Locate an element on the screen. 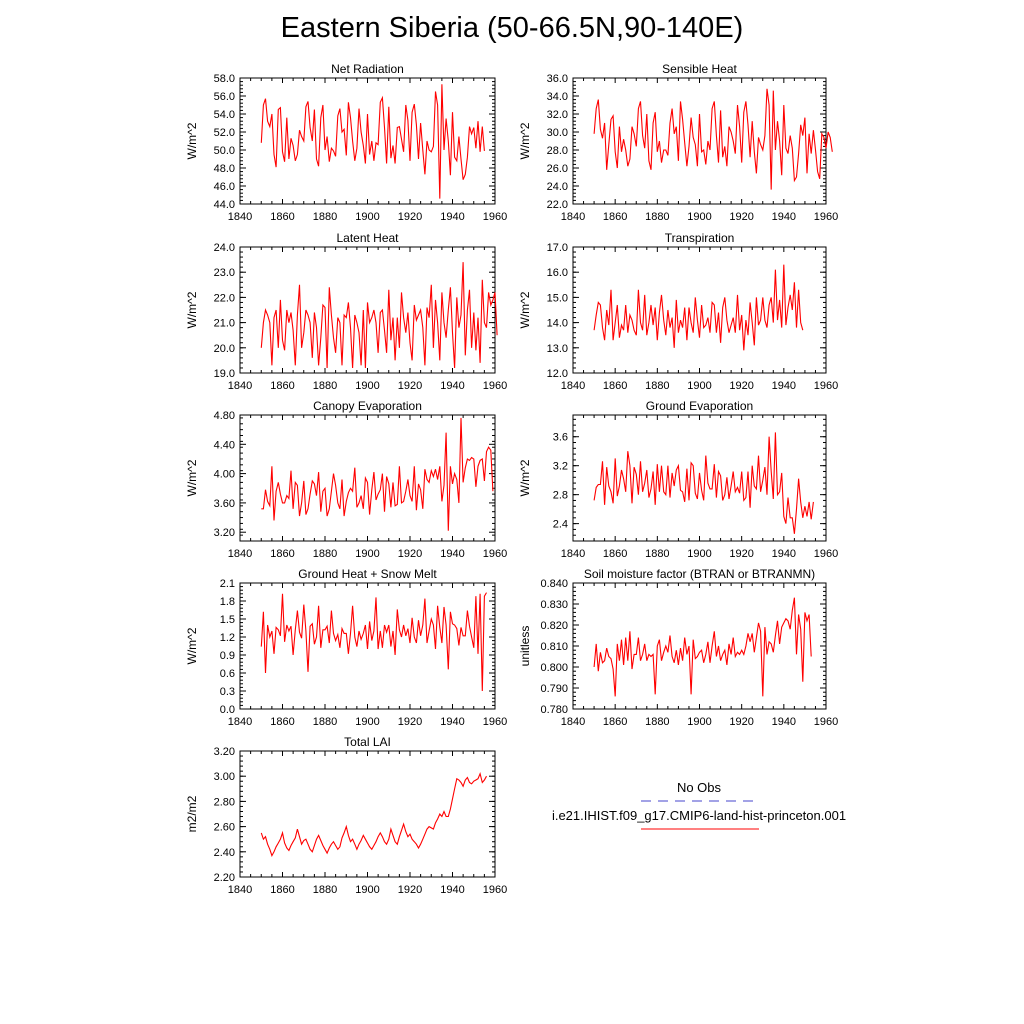 The width and height of the screenshot is (1024, 1024). y-tick-label: 2.4 is located at coordinates (560, 525).